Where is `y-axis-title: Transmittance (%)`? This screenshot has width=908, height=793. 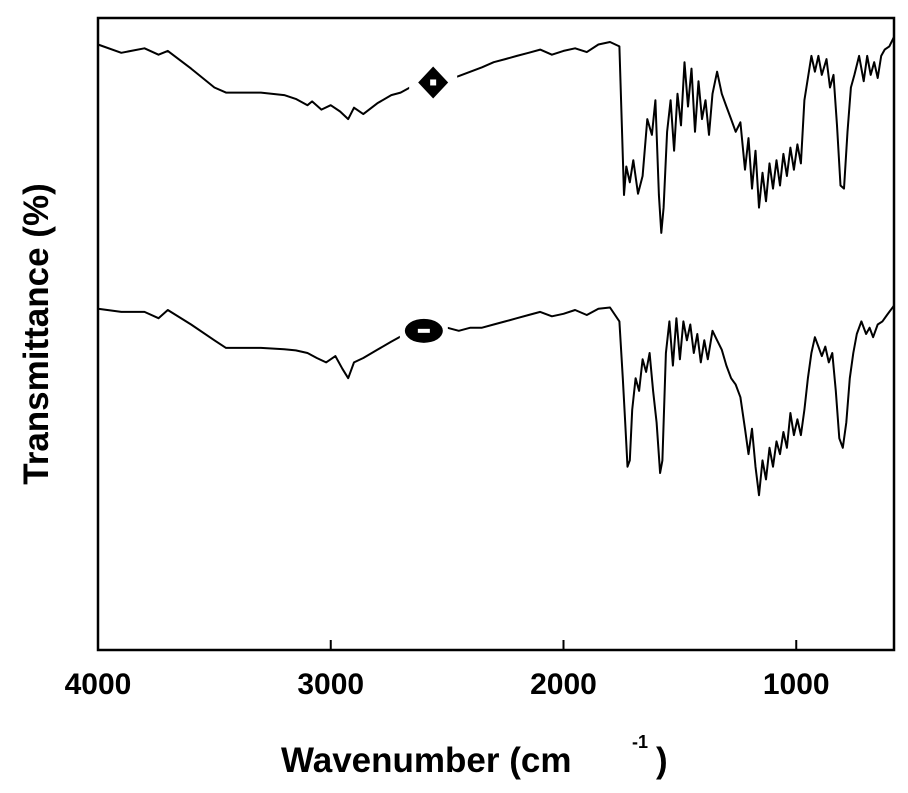 y-axis-title: Transmittance (%) is located at coordinates (36, 333).